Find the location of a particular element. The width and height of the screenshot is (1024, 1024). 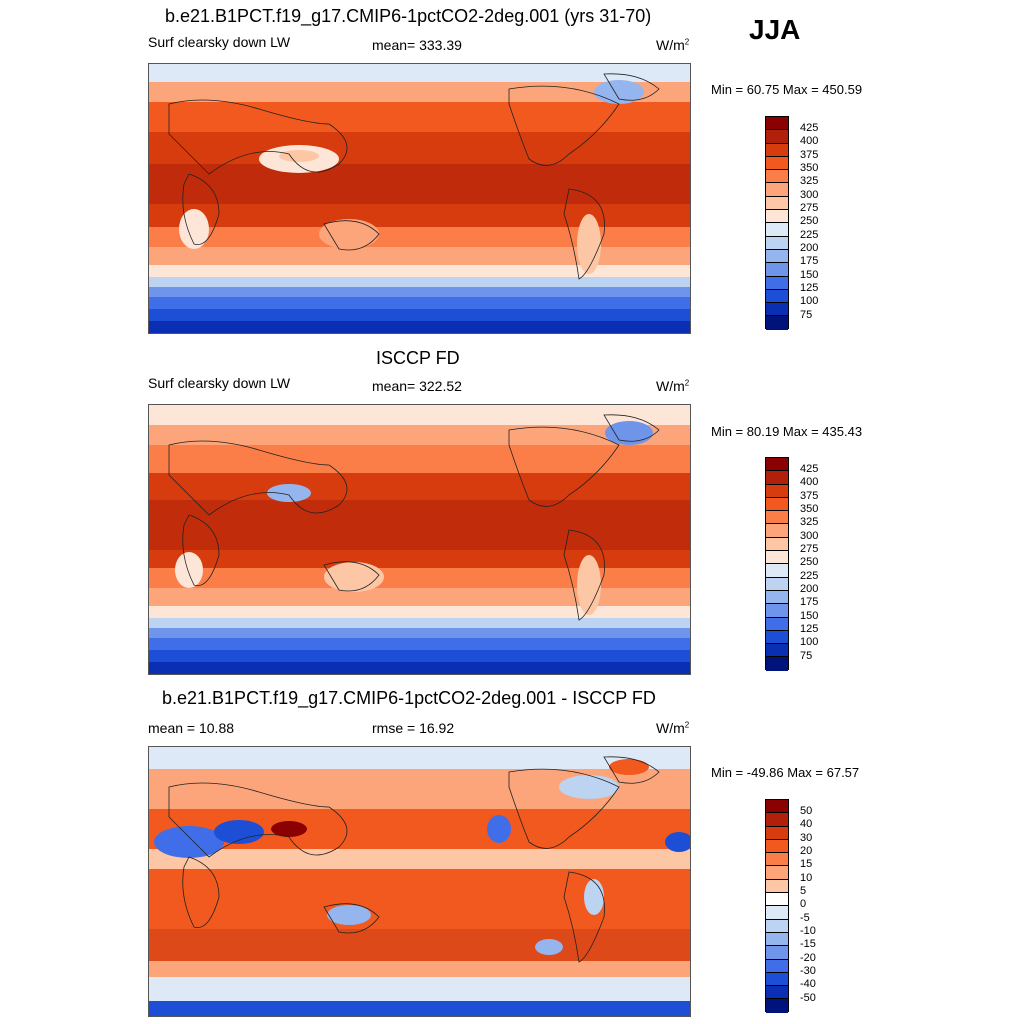

panel3-tick: 20 is located at coordinates (806, 851).